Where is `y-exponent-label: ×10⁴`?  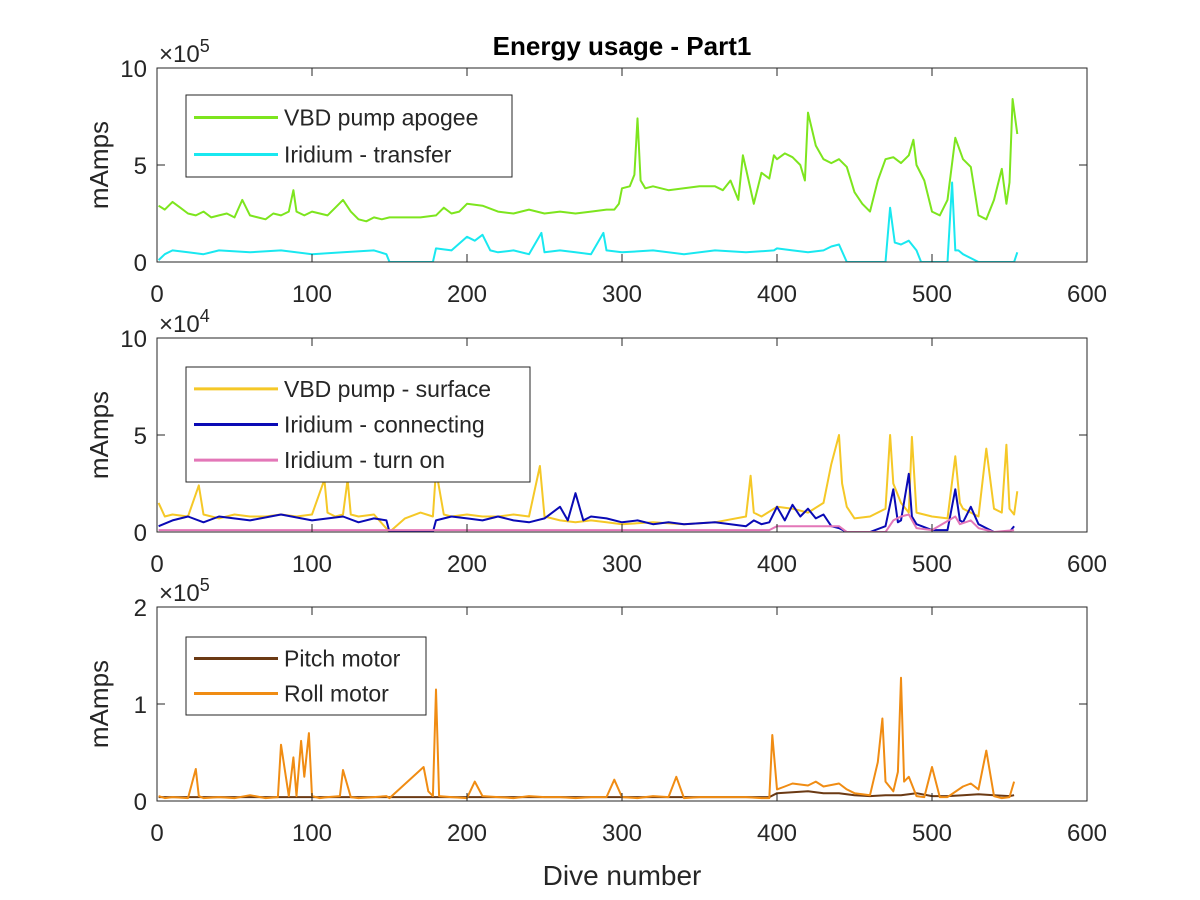
y-exponent-label: ×10⁴ is located at coordinates (184, 322).